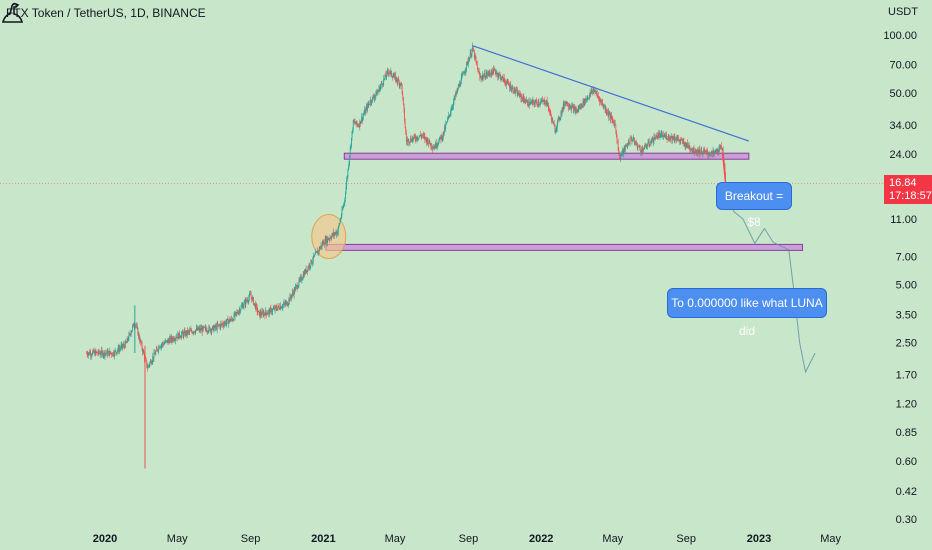 This screenshot has width=932, height=550. I want to click on breakout-annotation: Breakout = $8, so click(754, 205).